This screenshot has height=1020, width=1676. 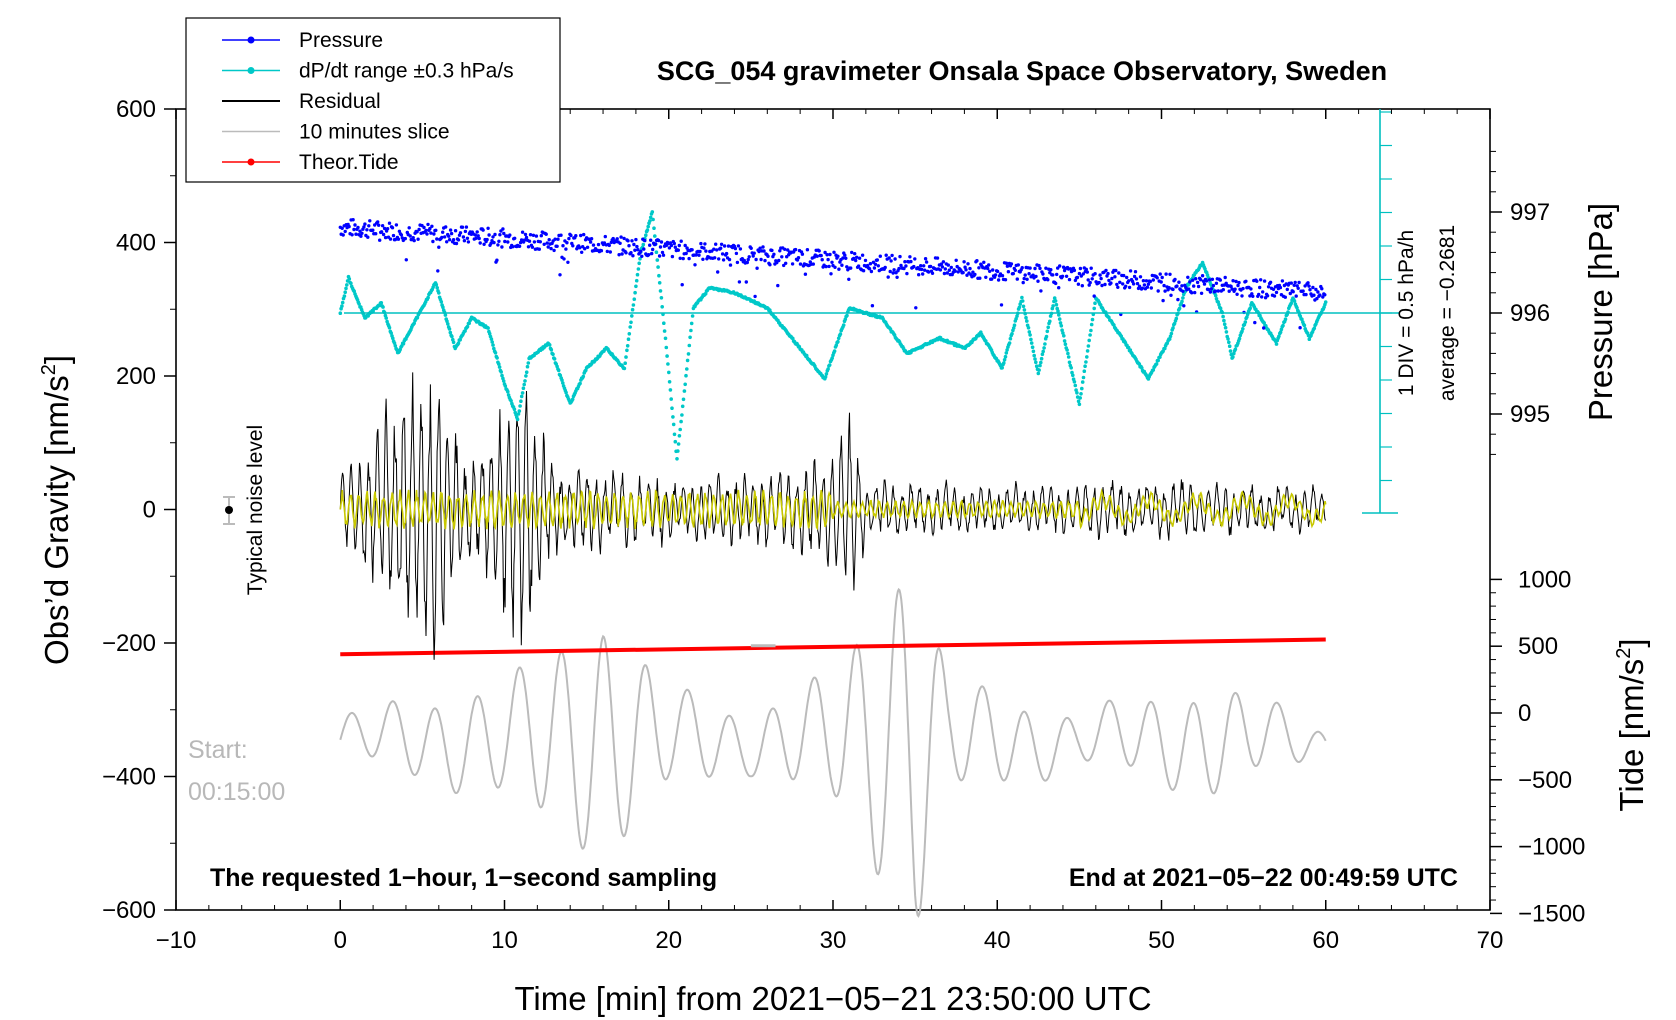 What do you see at coordinates (136, 376) in the screenshot?
I see `y-left-tick-label: 200` at bounding box center [136, 376].